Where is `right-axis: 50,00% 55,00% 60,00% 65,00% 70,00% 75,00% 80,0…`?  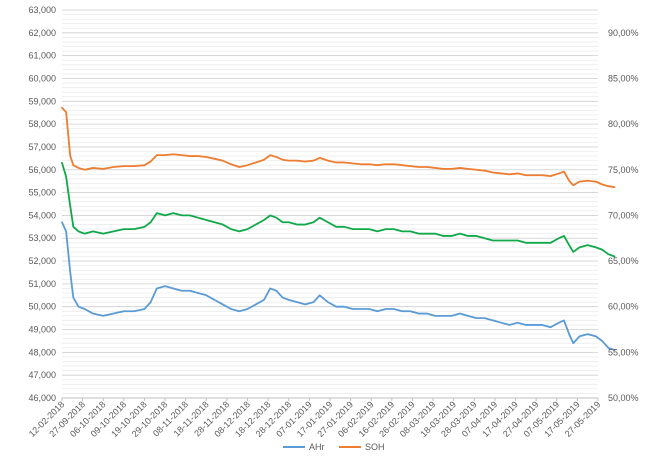 right-axis: 50,00% 55,00% 60,00% 65,00% 70,00% 75,00% 80,0… is located at coordinates (623, 215).